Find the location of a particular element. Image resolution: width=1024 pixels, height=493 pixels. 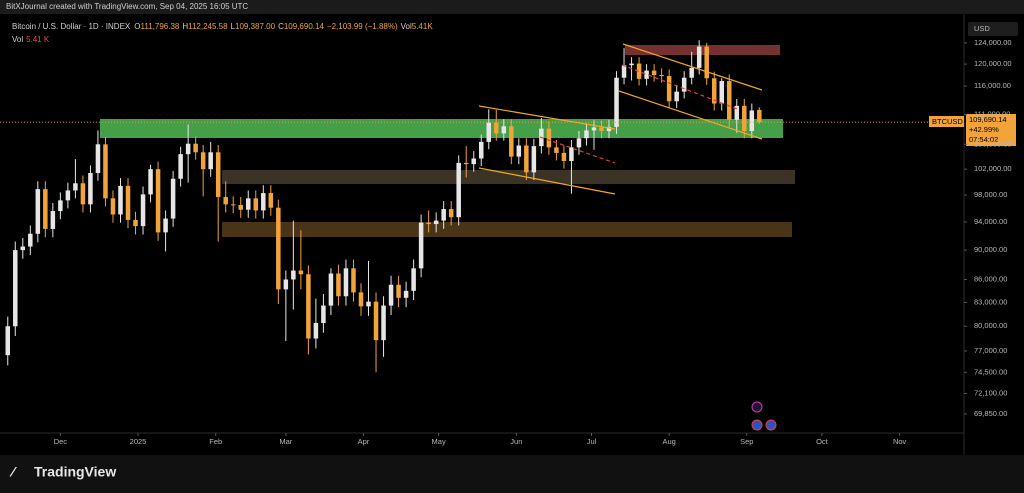

vol-row: Vol 5.41 K is located at coordinates (31, 39).